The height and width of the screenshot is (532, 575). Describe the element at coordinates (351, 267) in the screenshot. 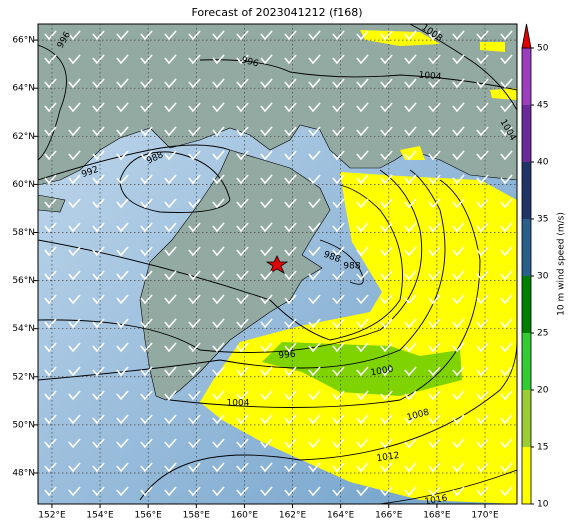

I see `contour-label: 988` at that location.